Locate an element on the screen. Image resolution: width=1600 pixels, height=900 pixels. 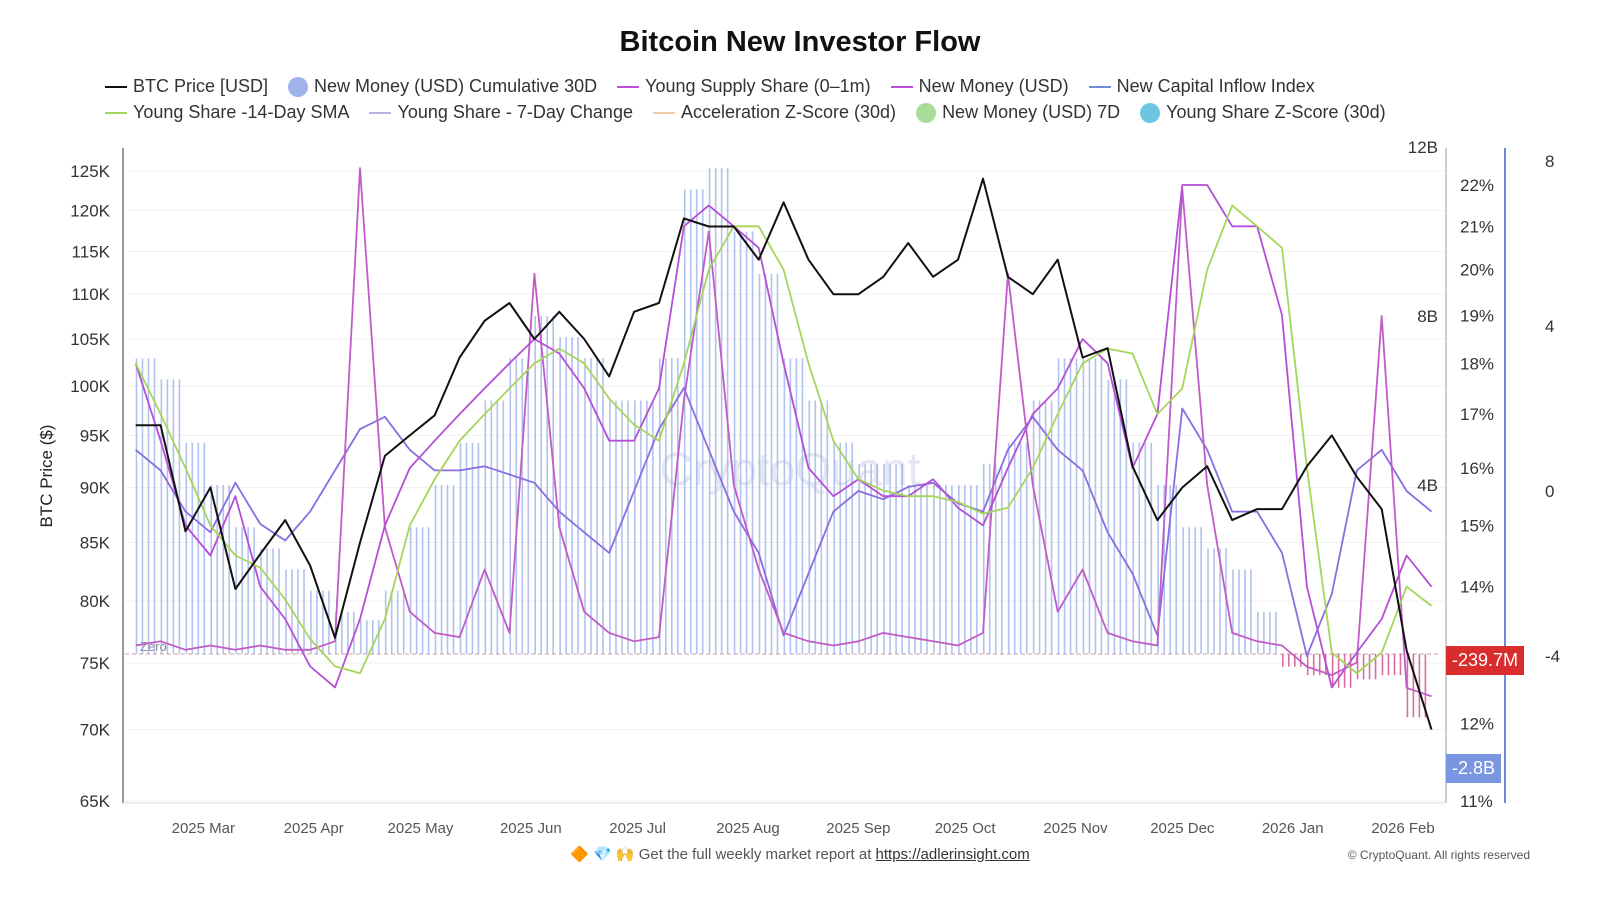
legend-item-young-share-14-day-sma: Young Share -14-Day SMA is located at coordinates (227, 112).